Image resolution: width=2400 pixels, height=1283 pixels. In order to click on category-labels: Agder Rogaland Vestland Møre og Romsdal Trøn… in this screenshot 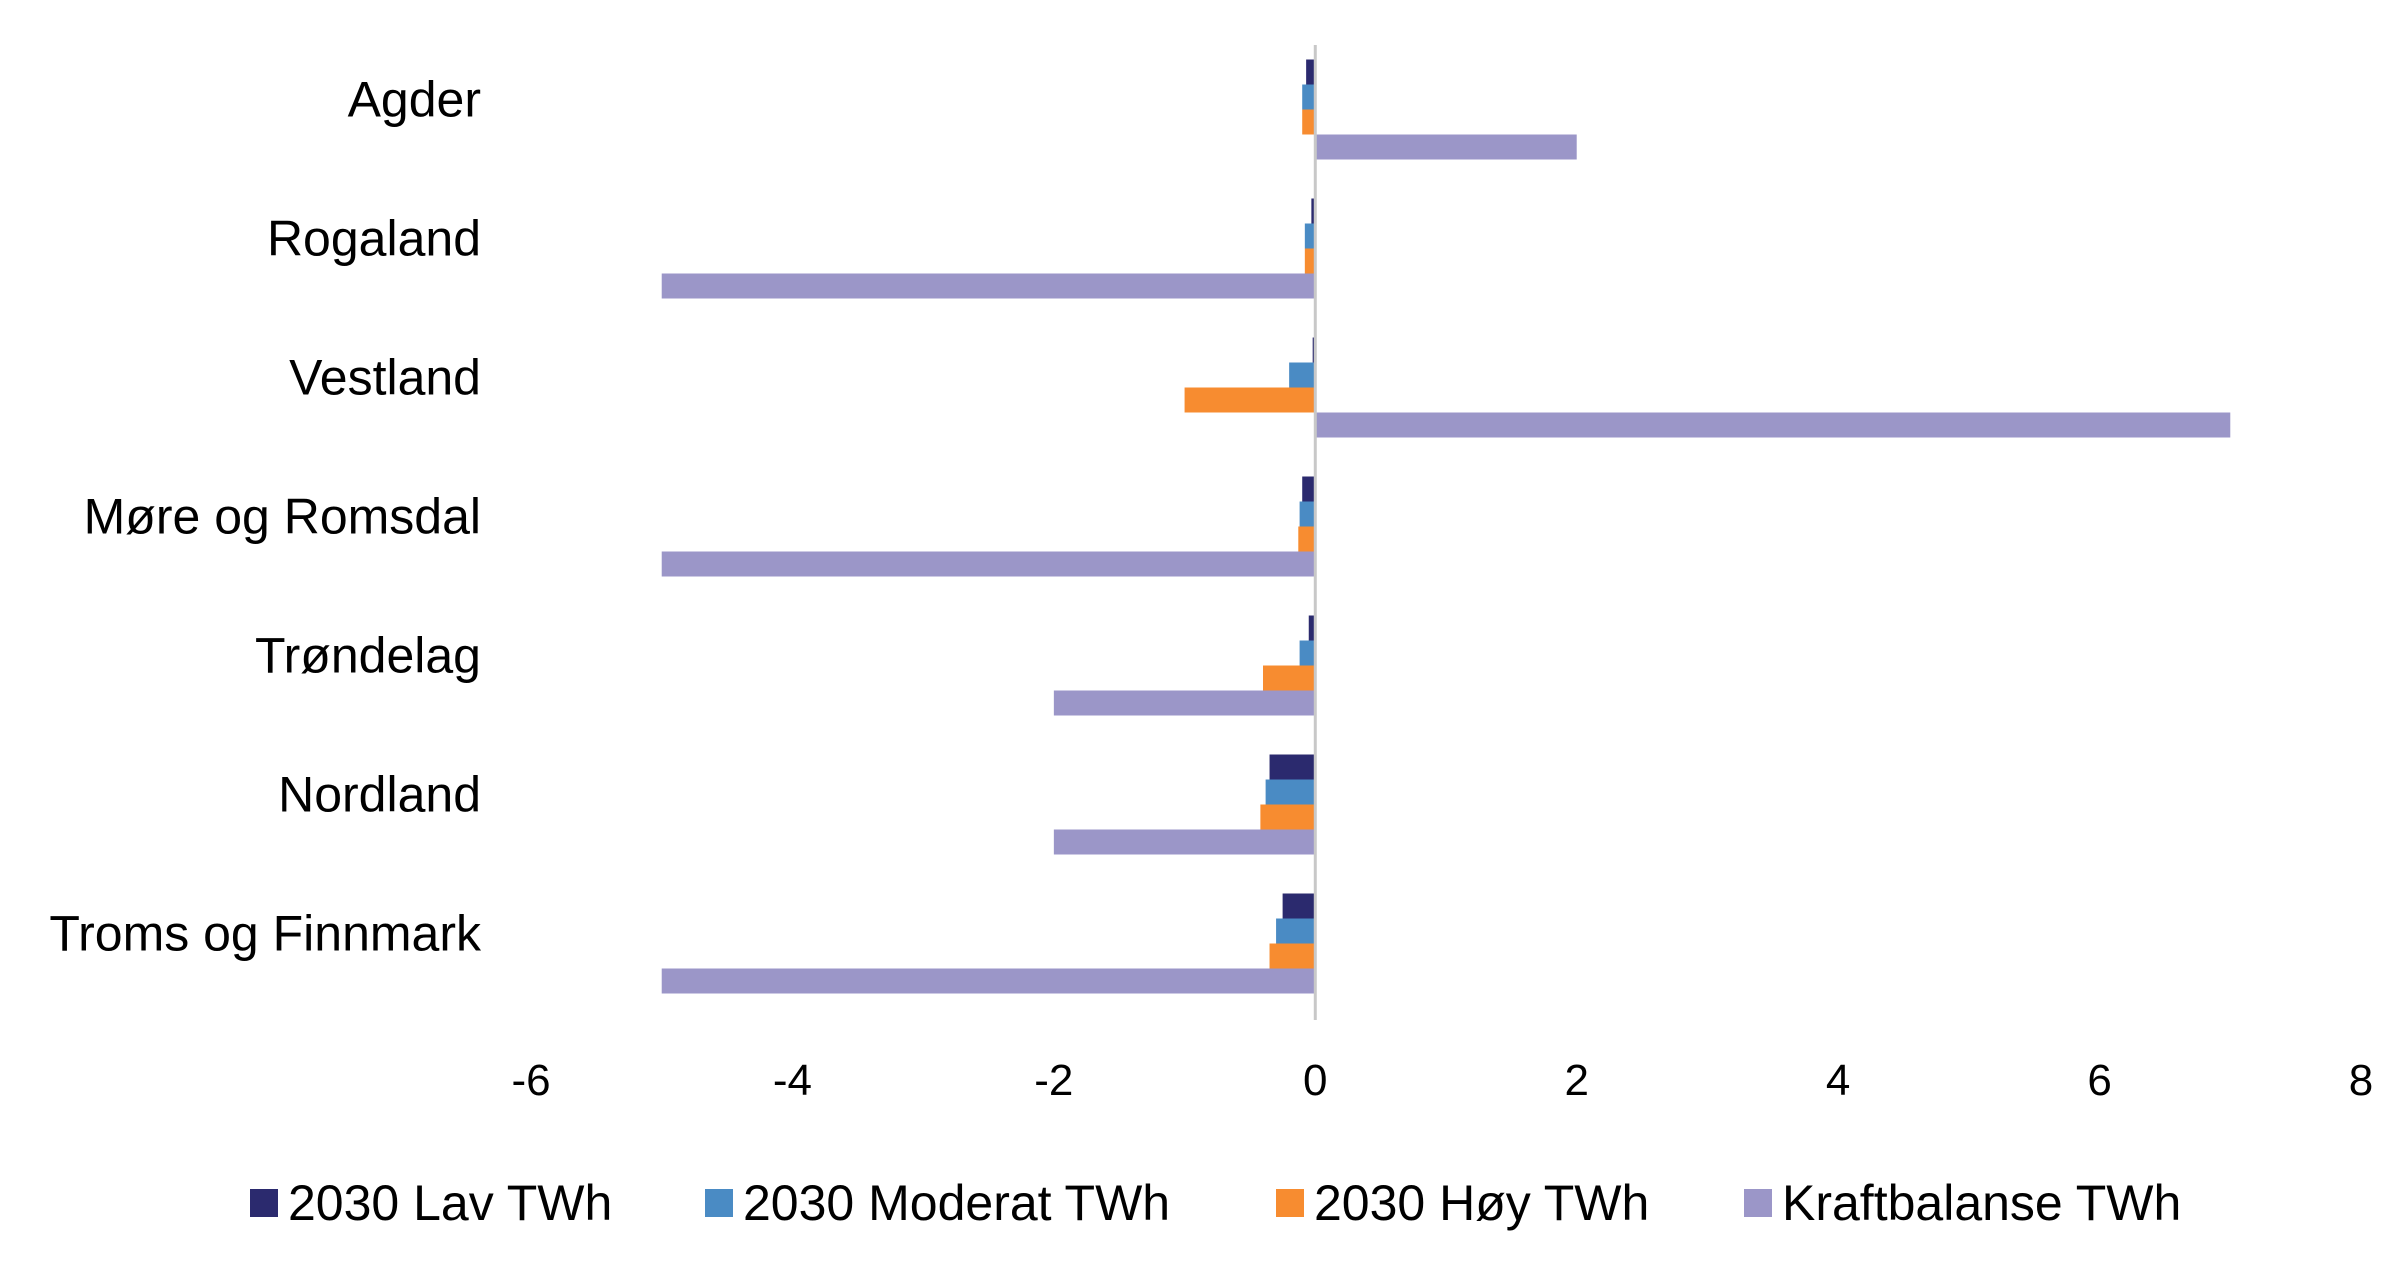, I will do `click(265, 517)`.